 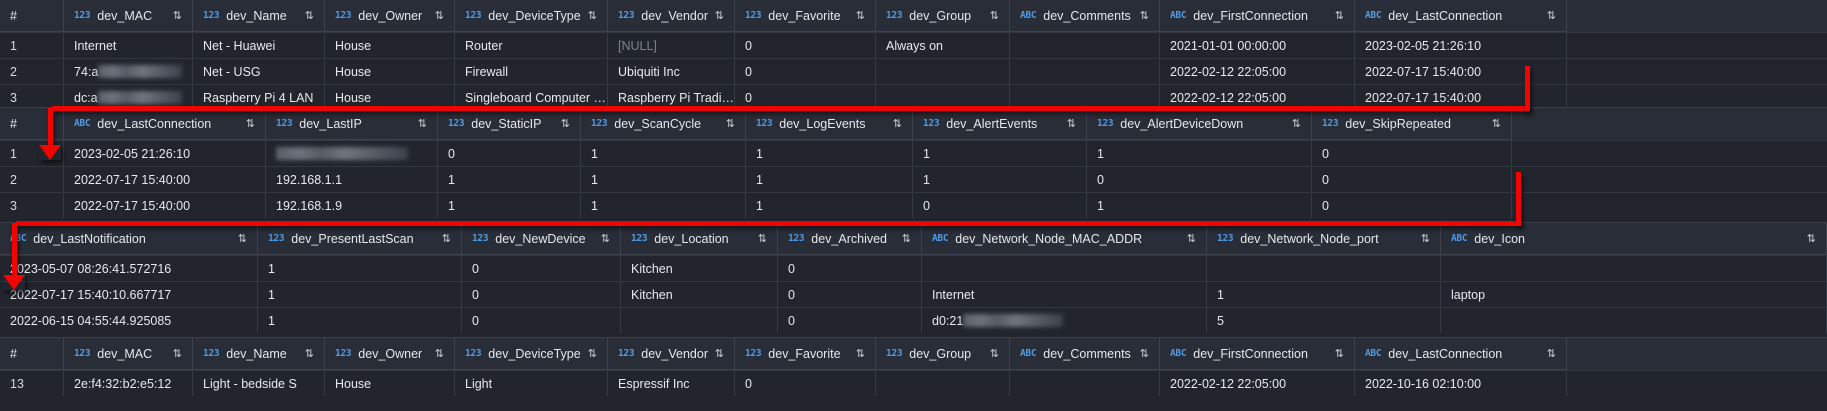 I want to click on table-cell: 5, so click(x=1324, y=320).